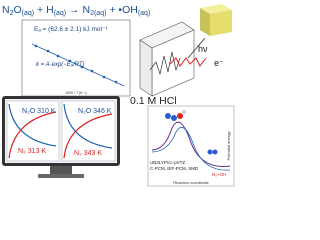  What do you see at coordinates (18, 10) in the screenshot?
I see `eq-part: O` at bounding box center [18, 10].